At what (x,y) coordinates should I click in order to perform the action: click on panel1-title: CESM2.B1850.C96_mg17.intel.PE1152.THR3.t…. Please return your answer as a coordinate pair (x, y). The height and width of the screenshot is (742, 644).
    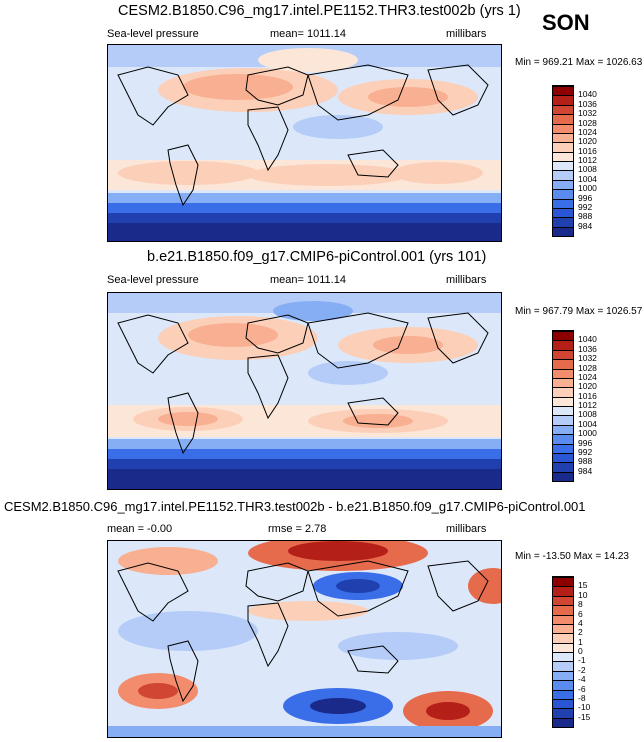
    Looking at the image, I should click on (319, 11).